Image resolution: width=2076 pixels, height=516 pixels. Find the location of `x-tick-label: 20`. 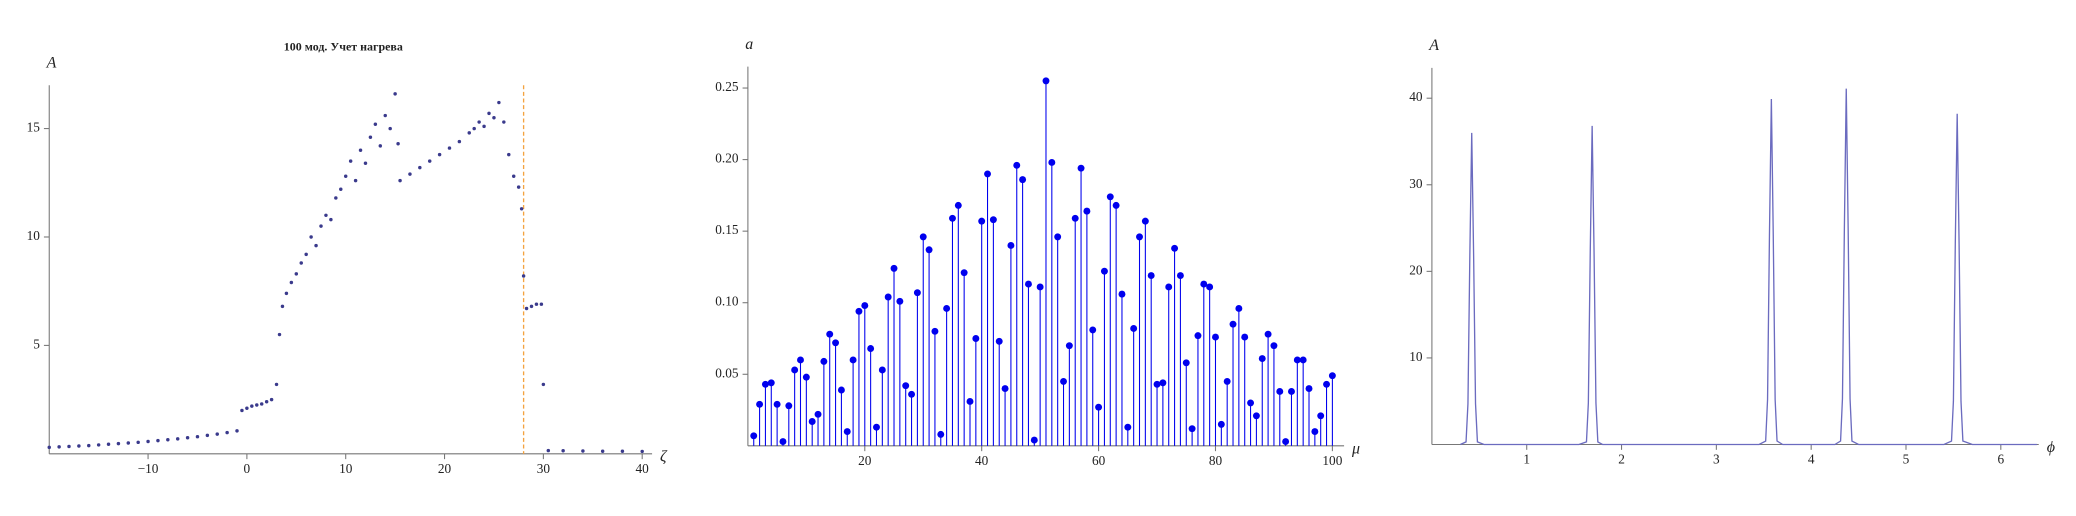

x-tick-label: 20 is located at coordinates (445, 468).